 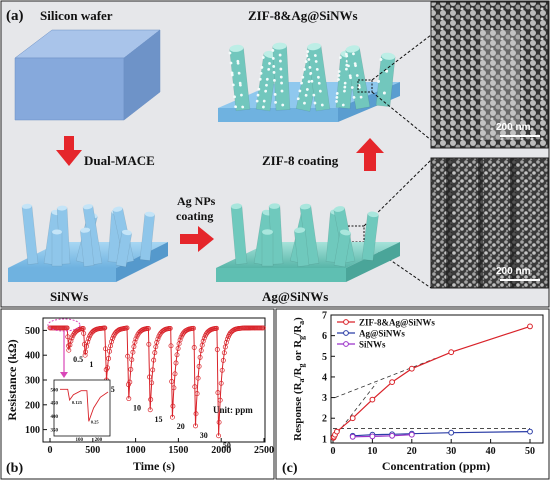 What do you see at coordinates (32, 356) in the screenshot?
I see `chart-b-y-tick-label: 400` at bounding box center [32, 356].